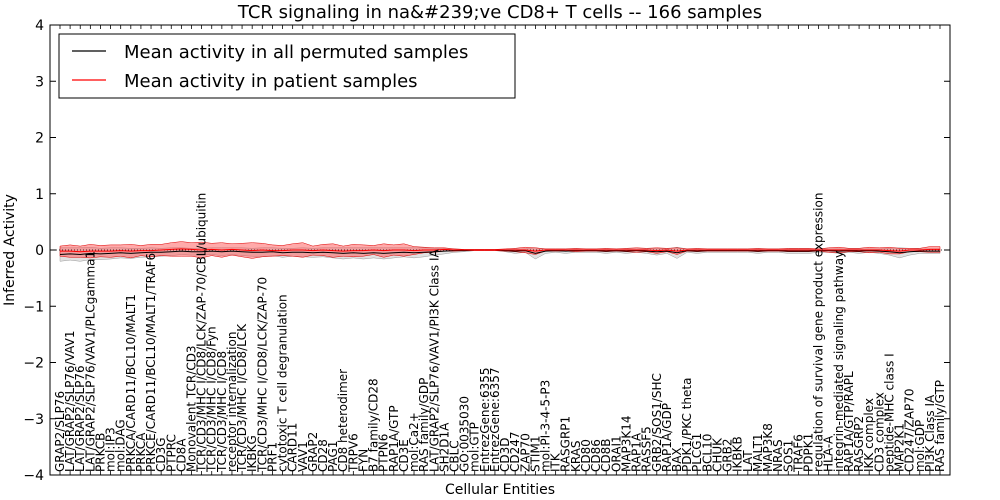 Image resolution: width=1000 pixels, height=500 pixels. What do you see at coordinates (637, 452) in the screenshot?
I see `x-tick-label: RAP1A` at bounding box center [637, 452].